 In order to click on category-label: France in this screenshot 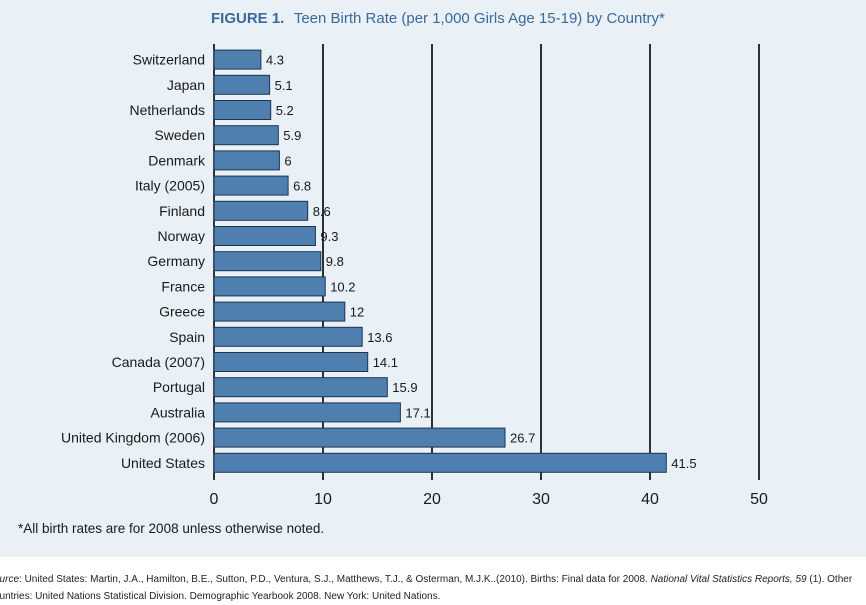, I will do `click(183, 286)`.